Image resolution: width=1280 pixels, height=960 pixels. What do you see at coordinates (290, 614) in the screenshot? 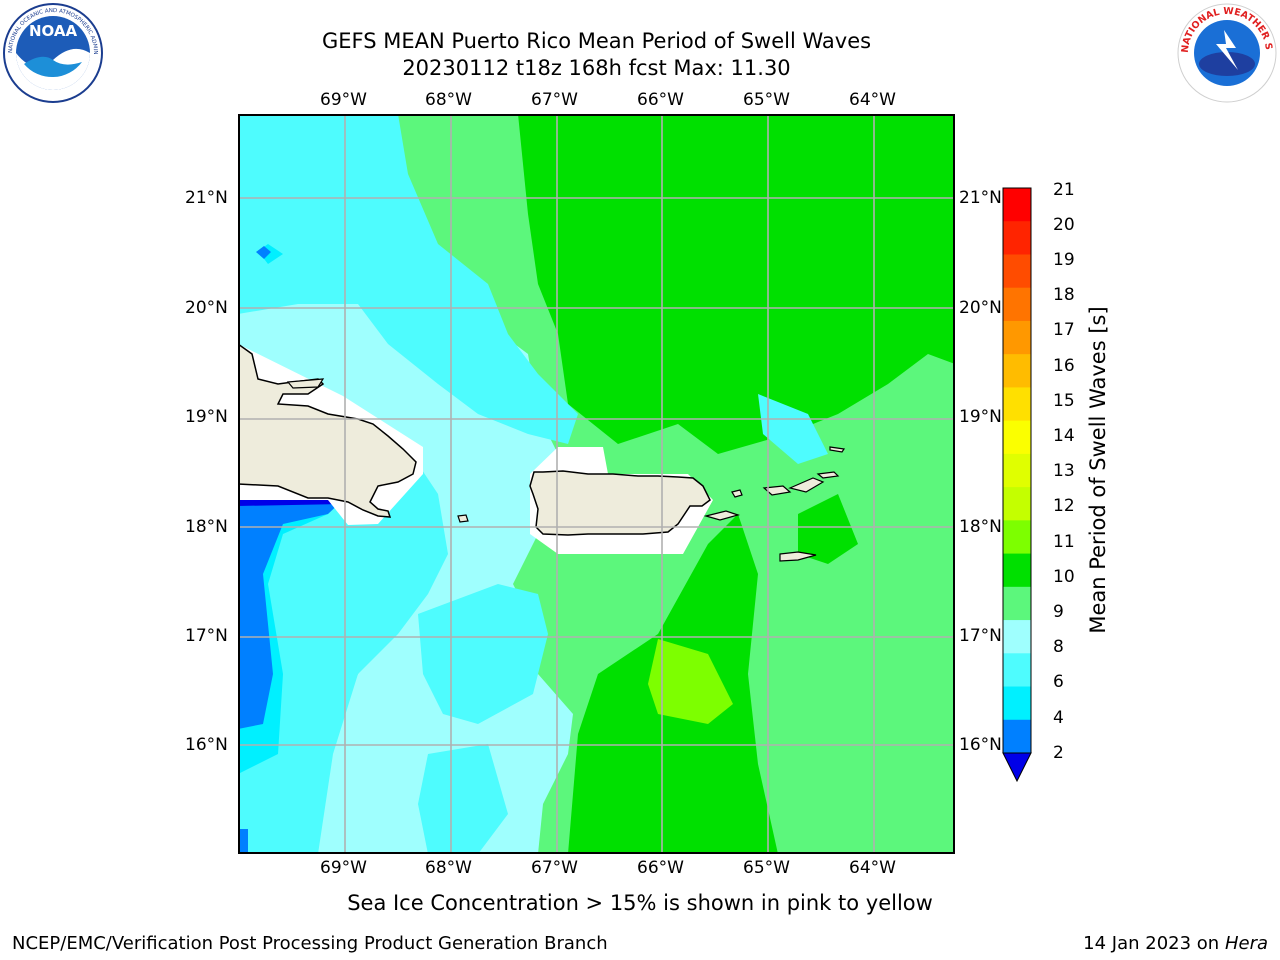
I see `swell-2-4-west` at bounding box center [290, 614].